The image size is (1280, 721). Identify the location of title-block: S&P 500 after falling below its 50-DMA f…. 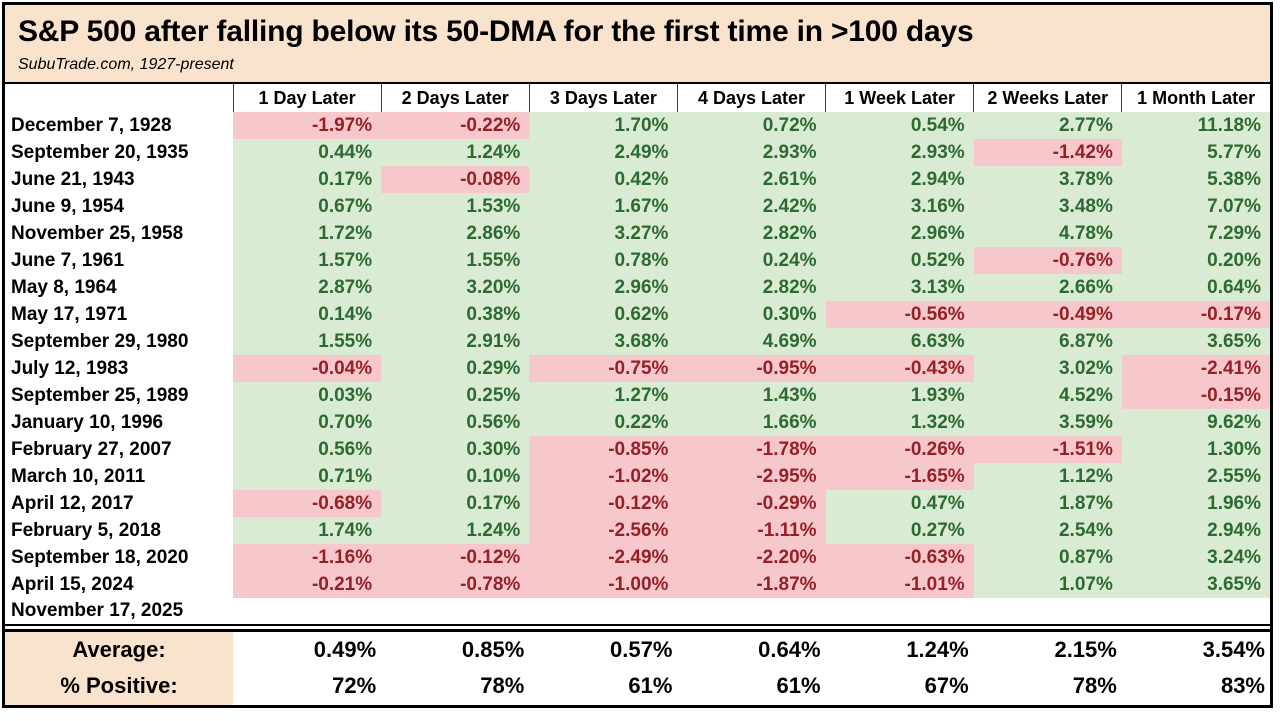
(637, 44).